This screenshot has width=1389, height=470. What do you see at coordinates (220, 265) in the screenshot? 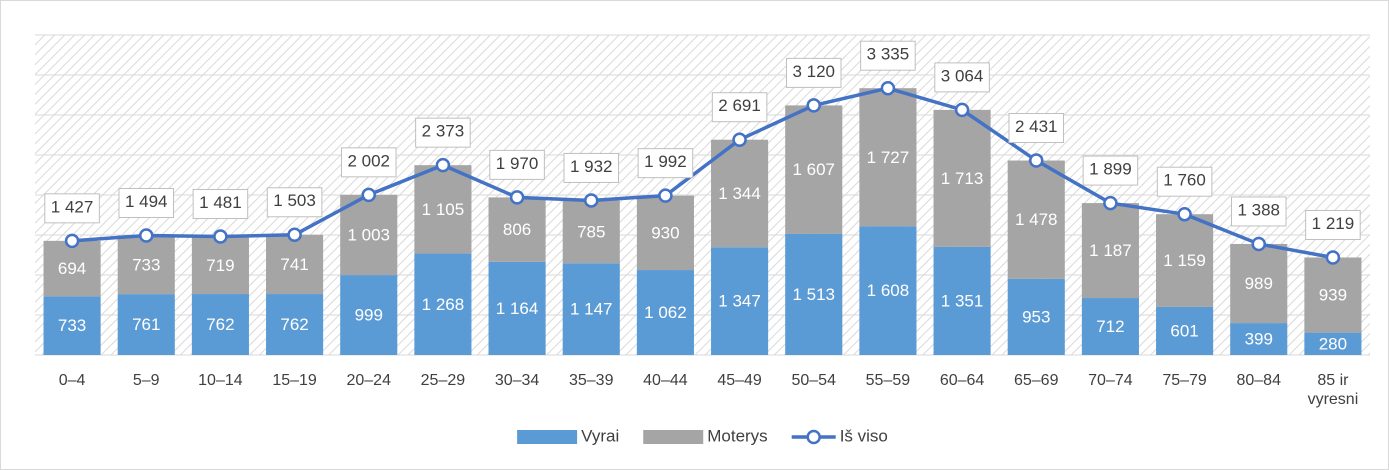
I see `bar-value-label: 719` at bounding box center [220, 265].